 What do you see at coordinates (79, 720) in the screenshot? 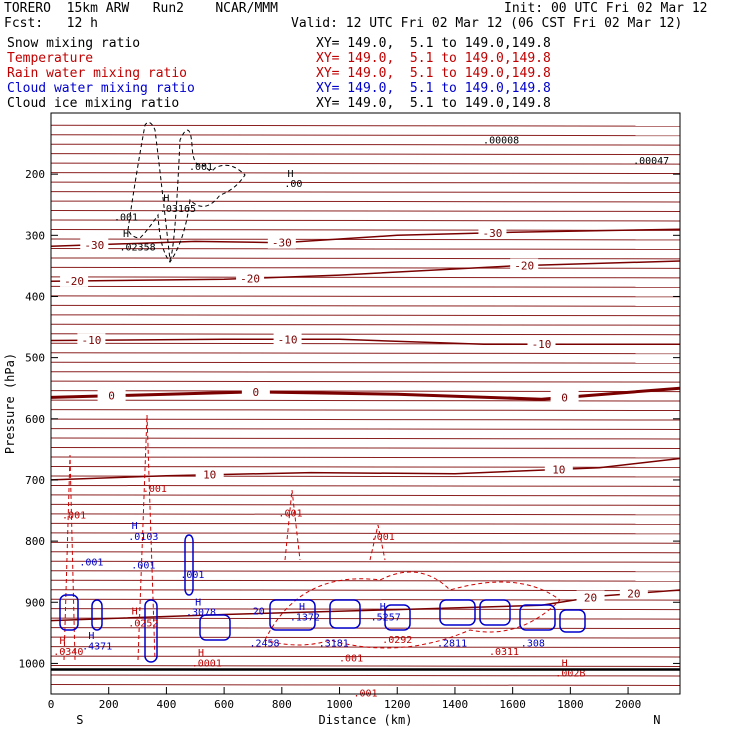
I see `south-label: S` at bounding box center [79, 720].